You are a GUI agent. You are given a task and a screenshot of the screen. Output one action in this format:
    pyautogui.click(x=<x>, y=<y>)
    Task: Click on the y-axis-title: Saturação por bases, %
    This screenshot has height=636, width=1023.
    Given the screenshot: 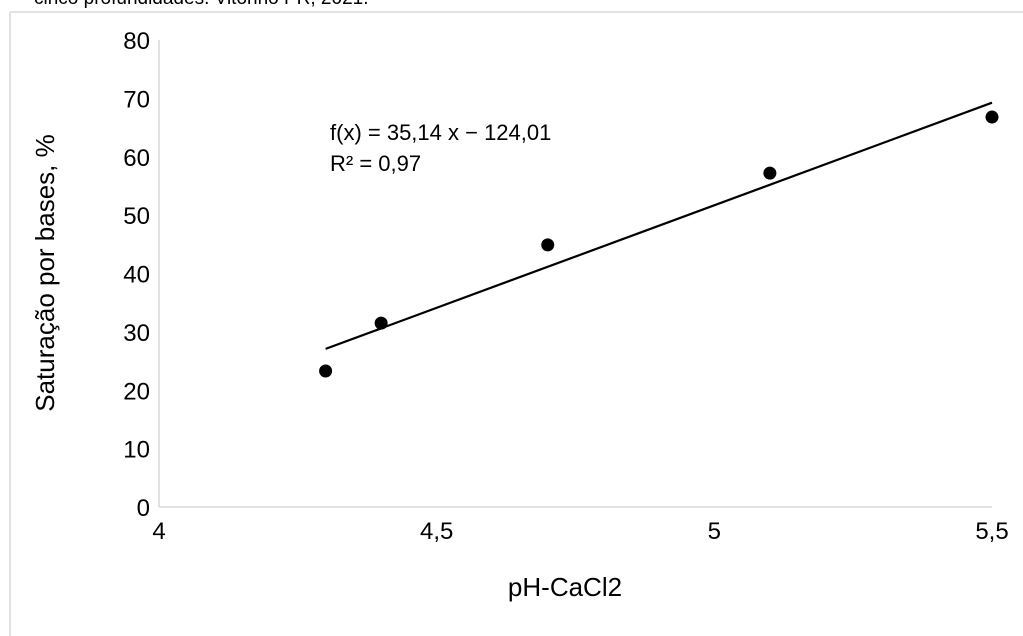 What is the action you would take?
    pyautogui.click(x=45, y=273)
    